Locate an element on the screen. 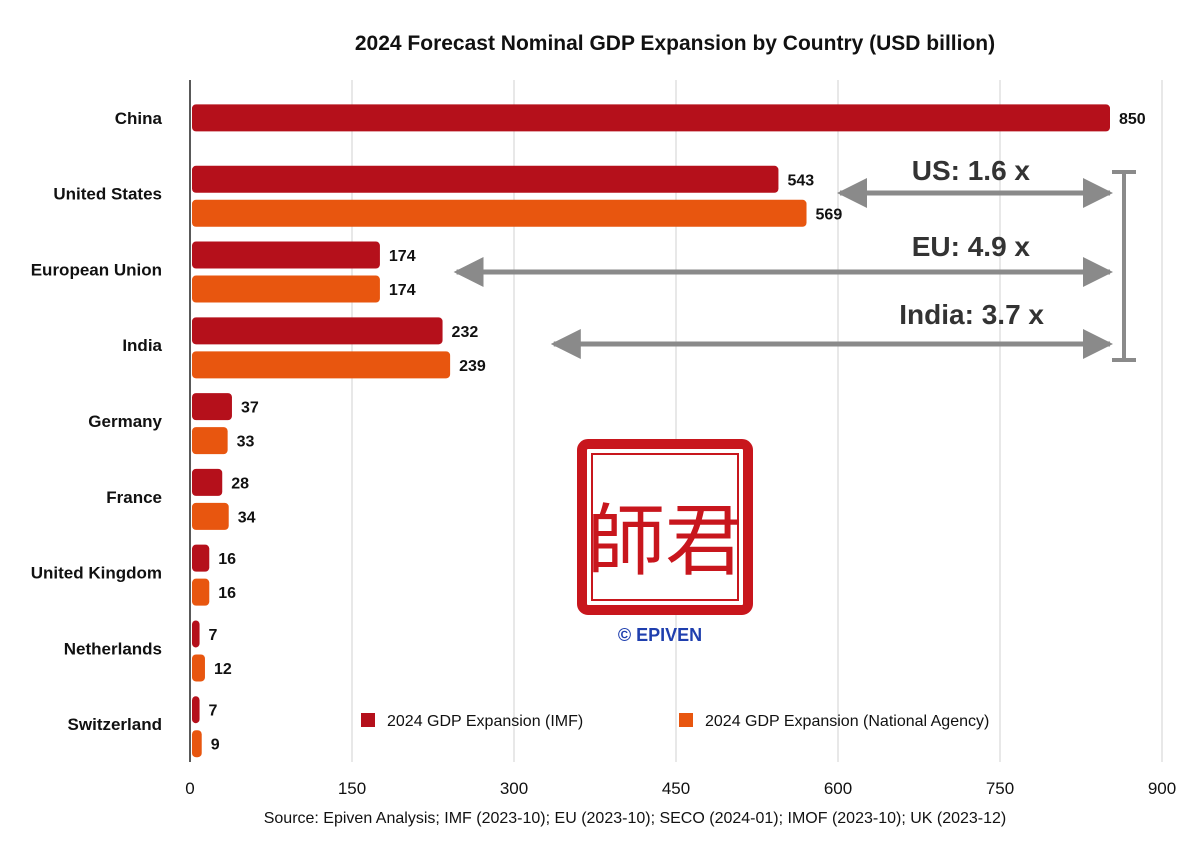 The width and height of the screenshot is (1200, 848). category-label: Germany is located at coordinates (125, 421).